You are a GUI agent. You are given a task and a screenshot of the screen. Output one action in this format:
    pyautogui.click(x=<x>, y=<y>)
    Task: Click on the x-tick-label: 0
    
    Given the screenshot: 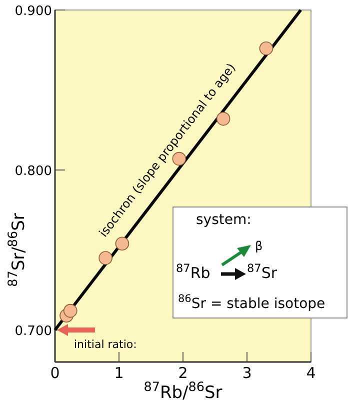 What is the action you would take?
    pyautogui.click(x=55, y=373)
    